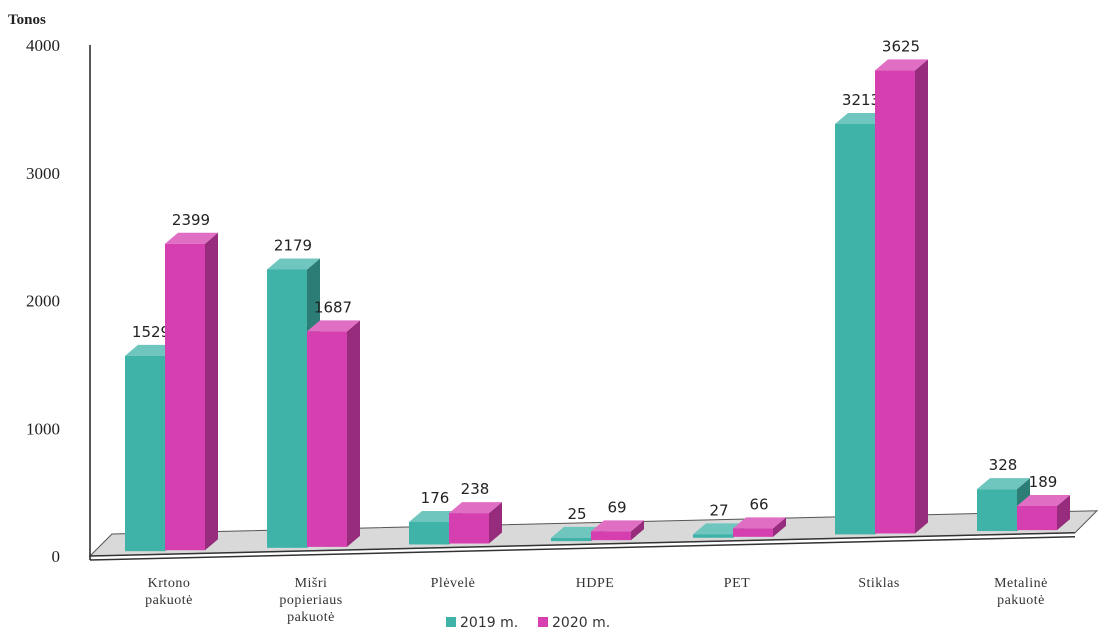 Image resolution: width=1103 pixels, height=644 pixels. I want to click on x-tick-label: Mišri popieriaus pakuotė, so click(310, 600).